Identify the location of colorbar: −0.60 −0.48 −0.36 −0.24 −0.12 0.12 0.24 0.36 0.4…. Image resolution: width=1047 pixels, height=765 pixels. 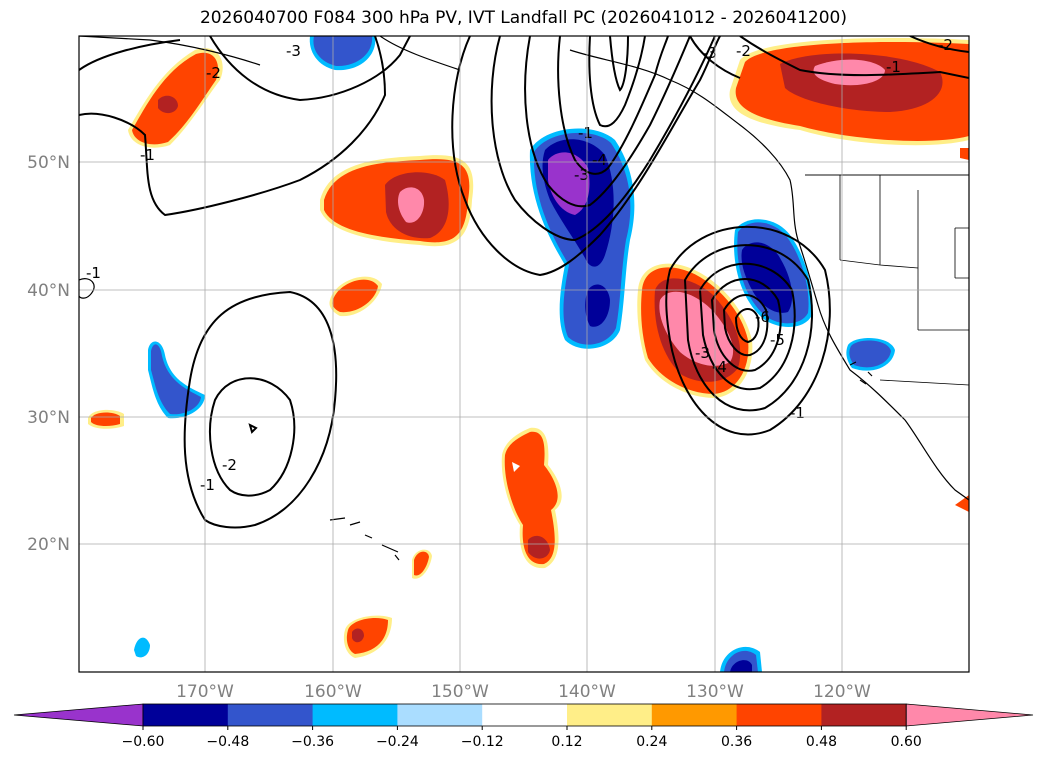
(523, 726).